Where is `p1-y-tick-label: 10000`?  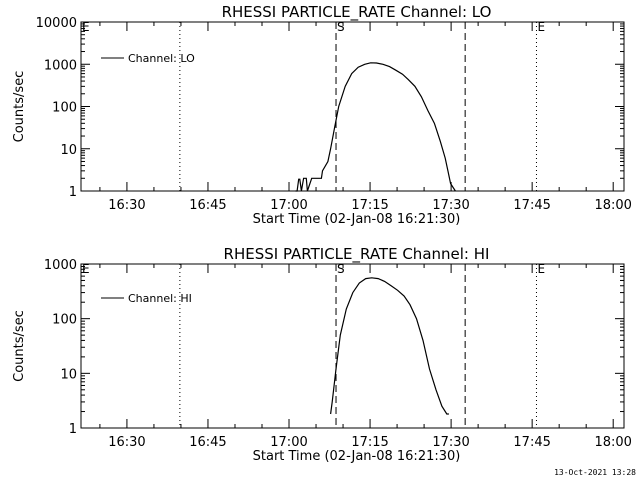 p1-y-tick-label: 10000 is located at coordinates (56, 23).